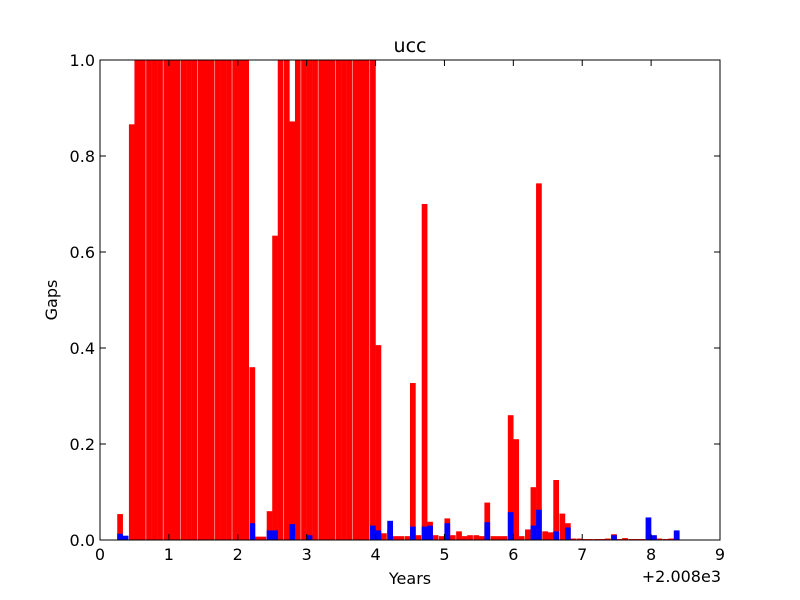 This screenshot has height=600, width=800. What do you see at coordinates (410, 46) in the screenshot?
I see `chart-title: ucc` at bounding box center [410, 46].